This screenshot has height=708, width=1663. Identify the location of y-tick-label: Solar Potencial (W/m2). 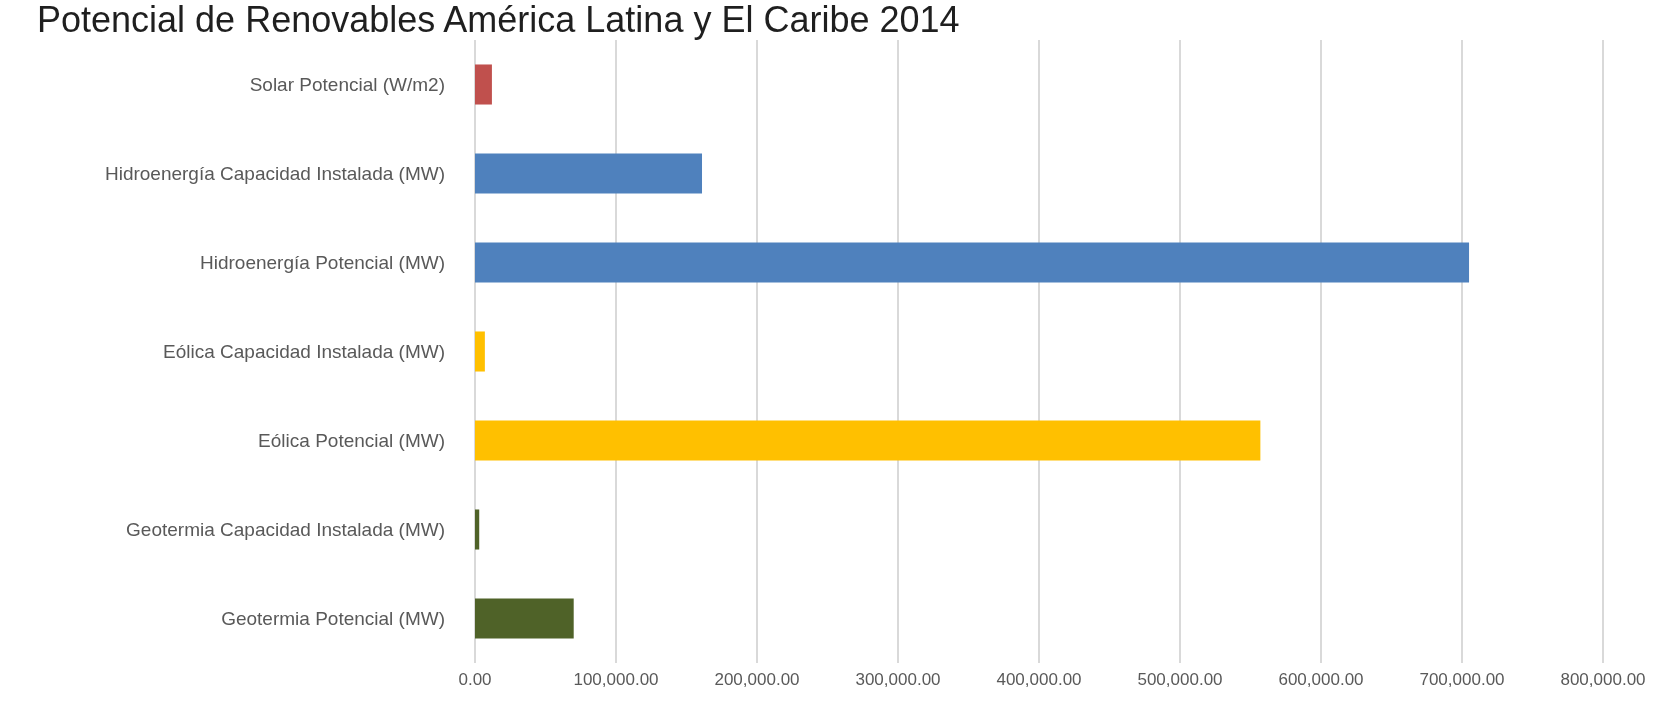
(347, 84).